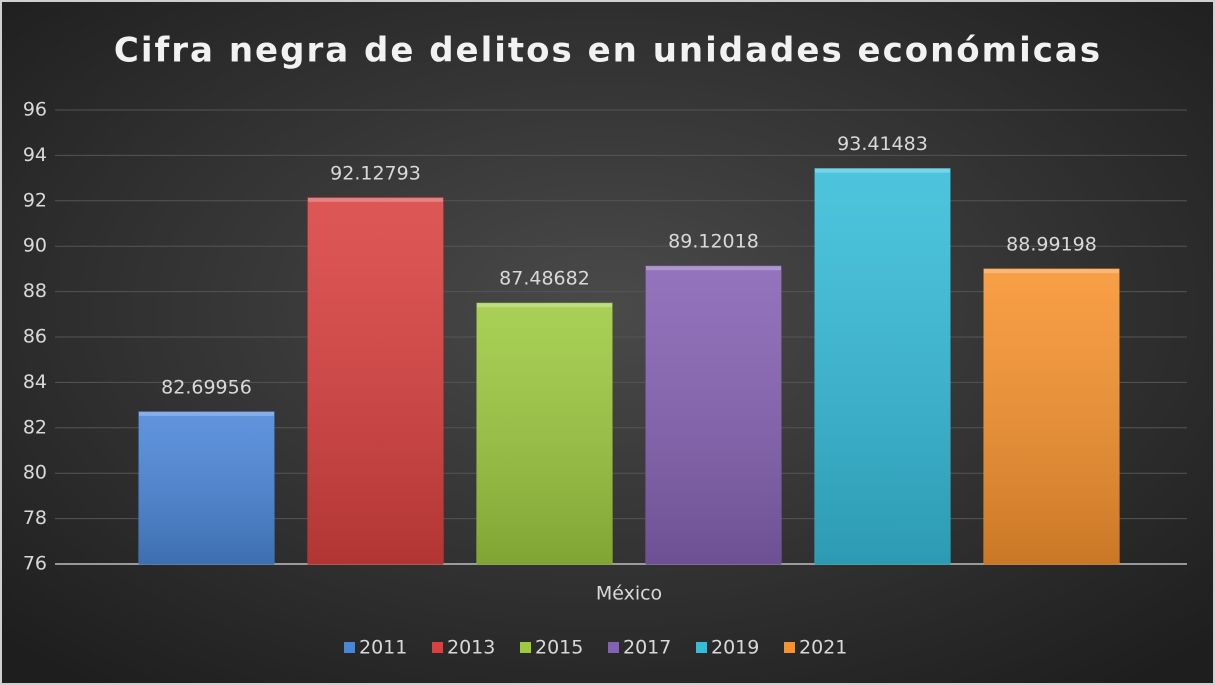  Describe the element at coordinates (35, 246) in the screenshot. I see `y-tick-label: 90` at that location.